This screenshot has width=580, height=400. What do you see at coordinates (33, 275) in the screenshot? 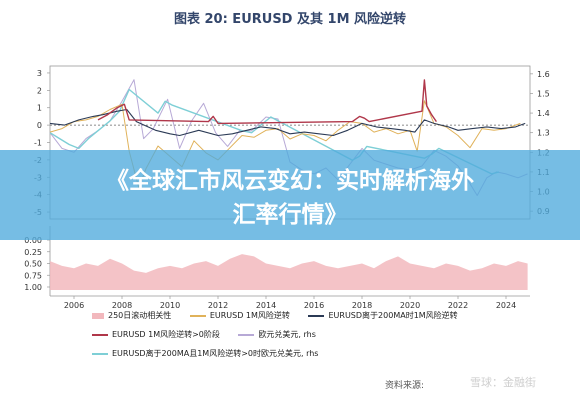
I see `lower-axis-tick-label: 0.75` at bounding box center [33, 275].